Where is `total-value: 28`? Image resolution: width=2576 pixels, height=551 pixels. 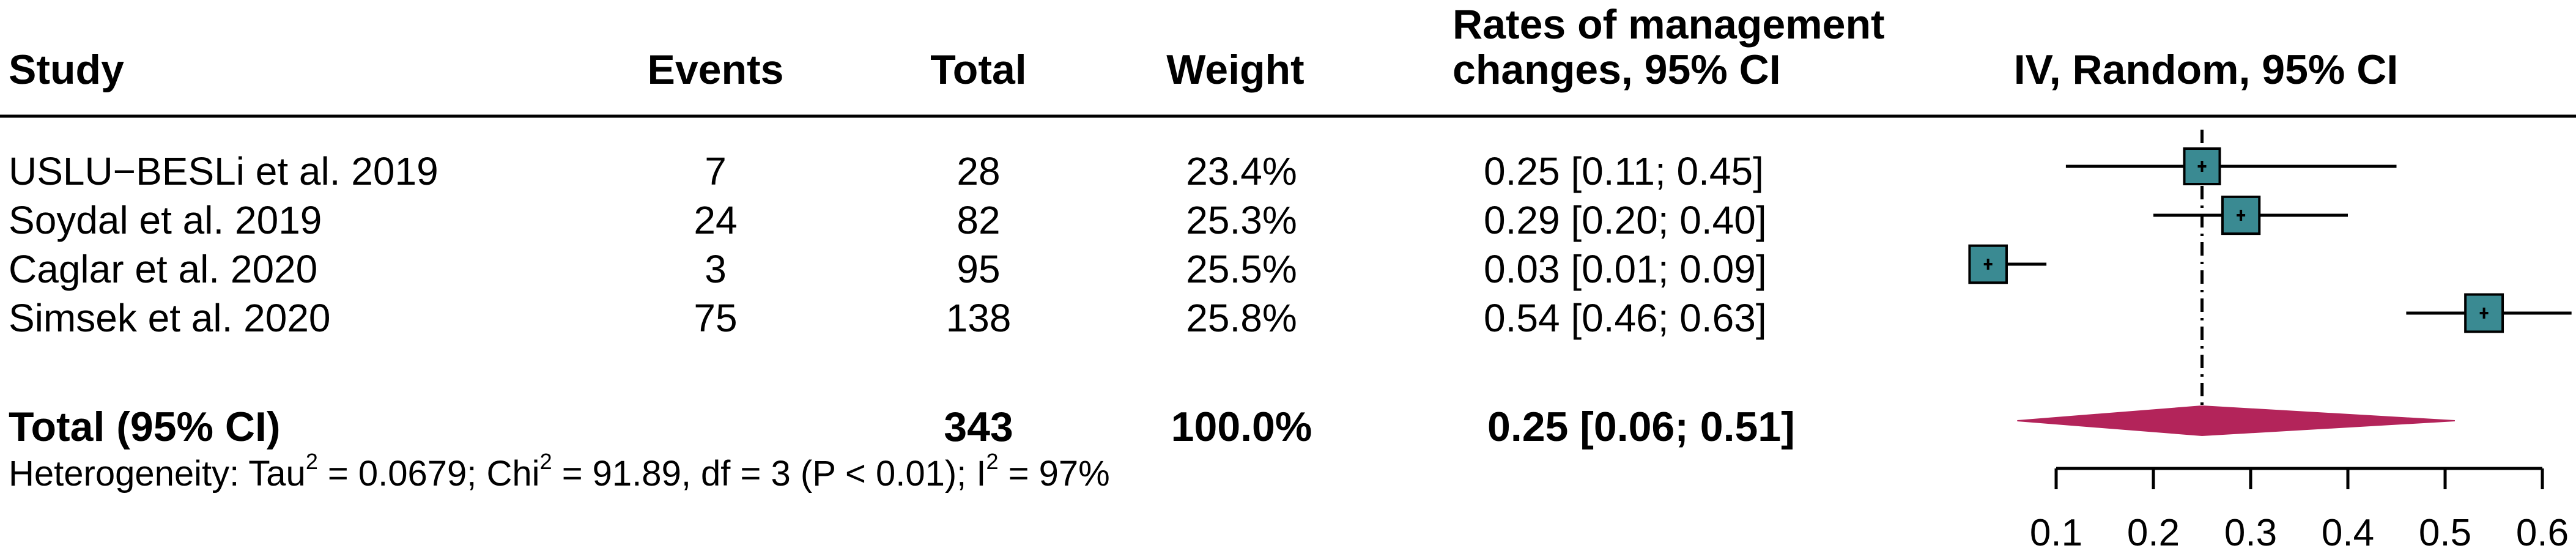 total-value: 28 is located at coordinates (979, 171).